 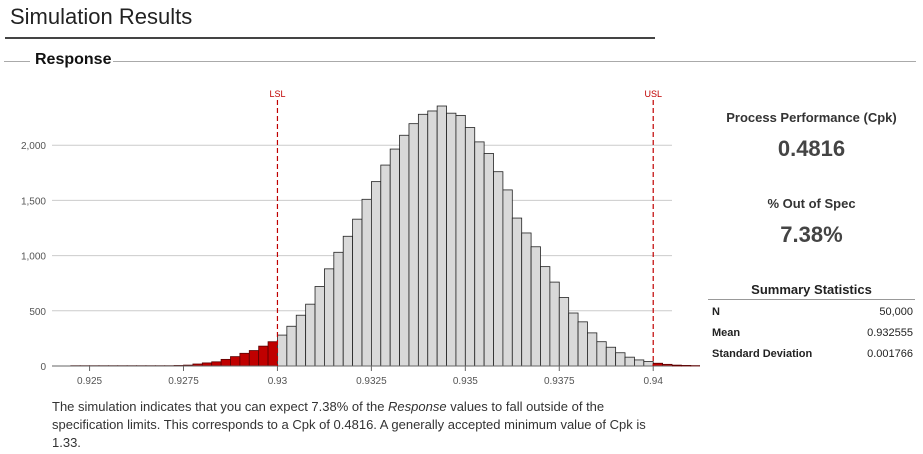 I want to click on summary-row-mean: Mean 0.932555, so click(x=812, y=335).